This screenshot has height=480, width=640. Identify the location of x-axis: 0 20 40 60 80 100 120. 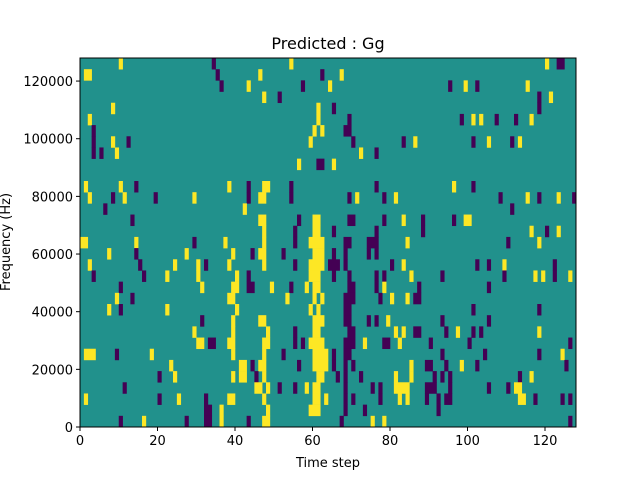
(317, 438).